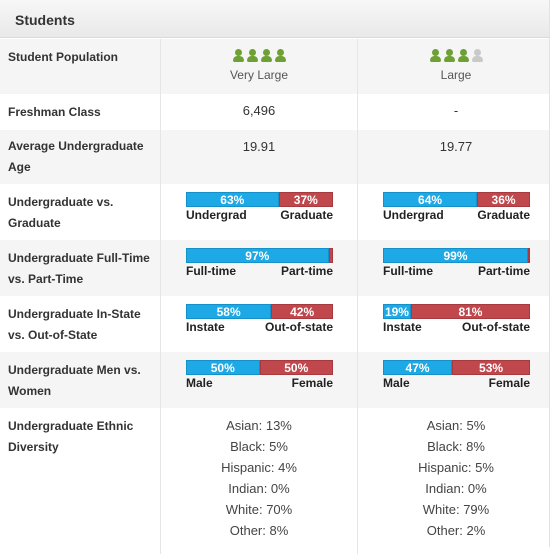 Image resolution: width=550 pixels, height=554 pixels. I want to click on bar-left-segment: 64%, so click(430, 199).